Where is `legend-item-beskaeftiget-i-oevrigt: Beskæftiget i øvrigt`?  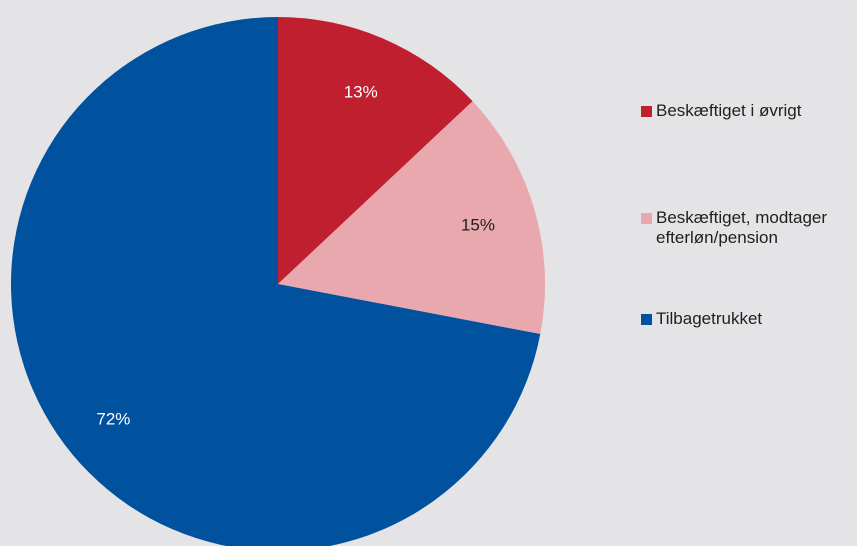
legend-item-beskaeftiget-i-oevrigt: Beskæftiget i øvrigt is located at coordinates (748, 111).